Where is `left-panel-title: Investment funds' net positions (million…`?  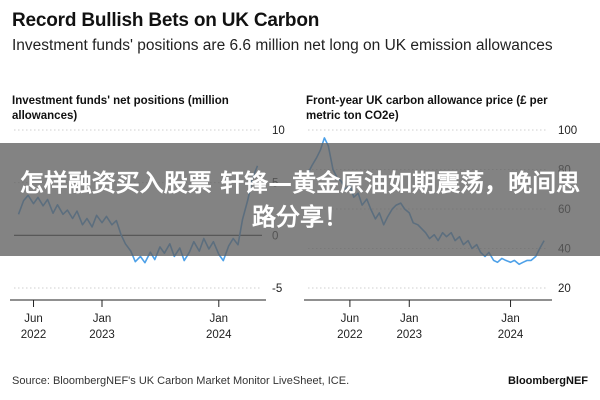
left-panel-title: Investment funds' net positions (million… is located at coordinates (120, 108).